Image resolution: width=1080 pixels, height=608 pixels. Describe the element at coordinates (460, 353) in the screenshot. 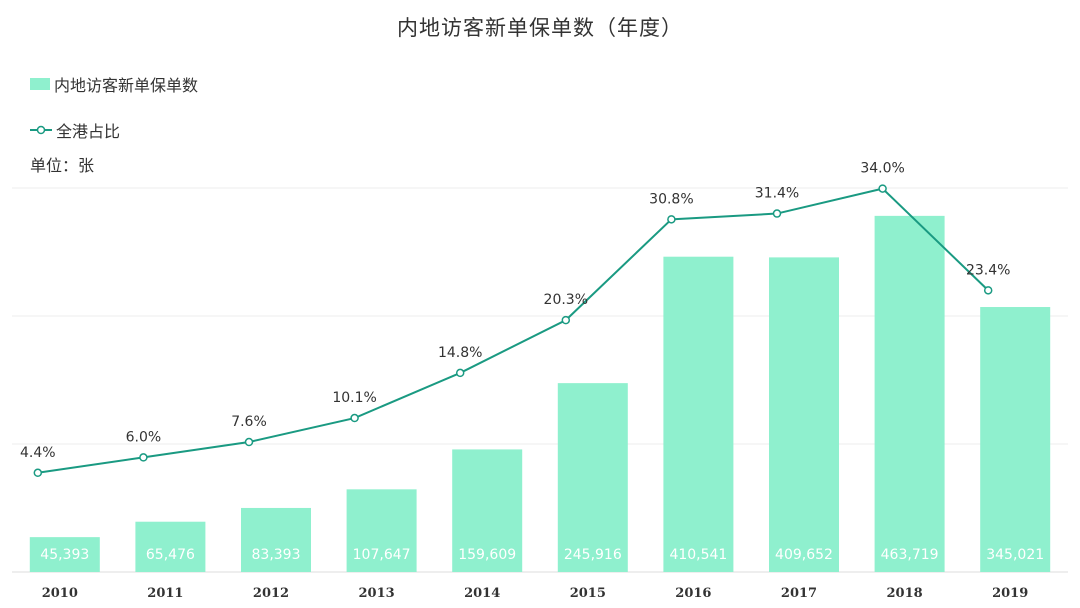

I see `line-value-label: 14.8%` at that location.